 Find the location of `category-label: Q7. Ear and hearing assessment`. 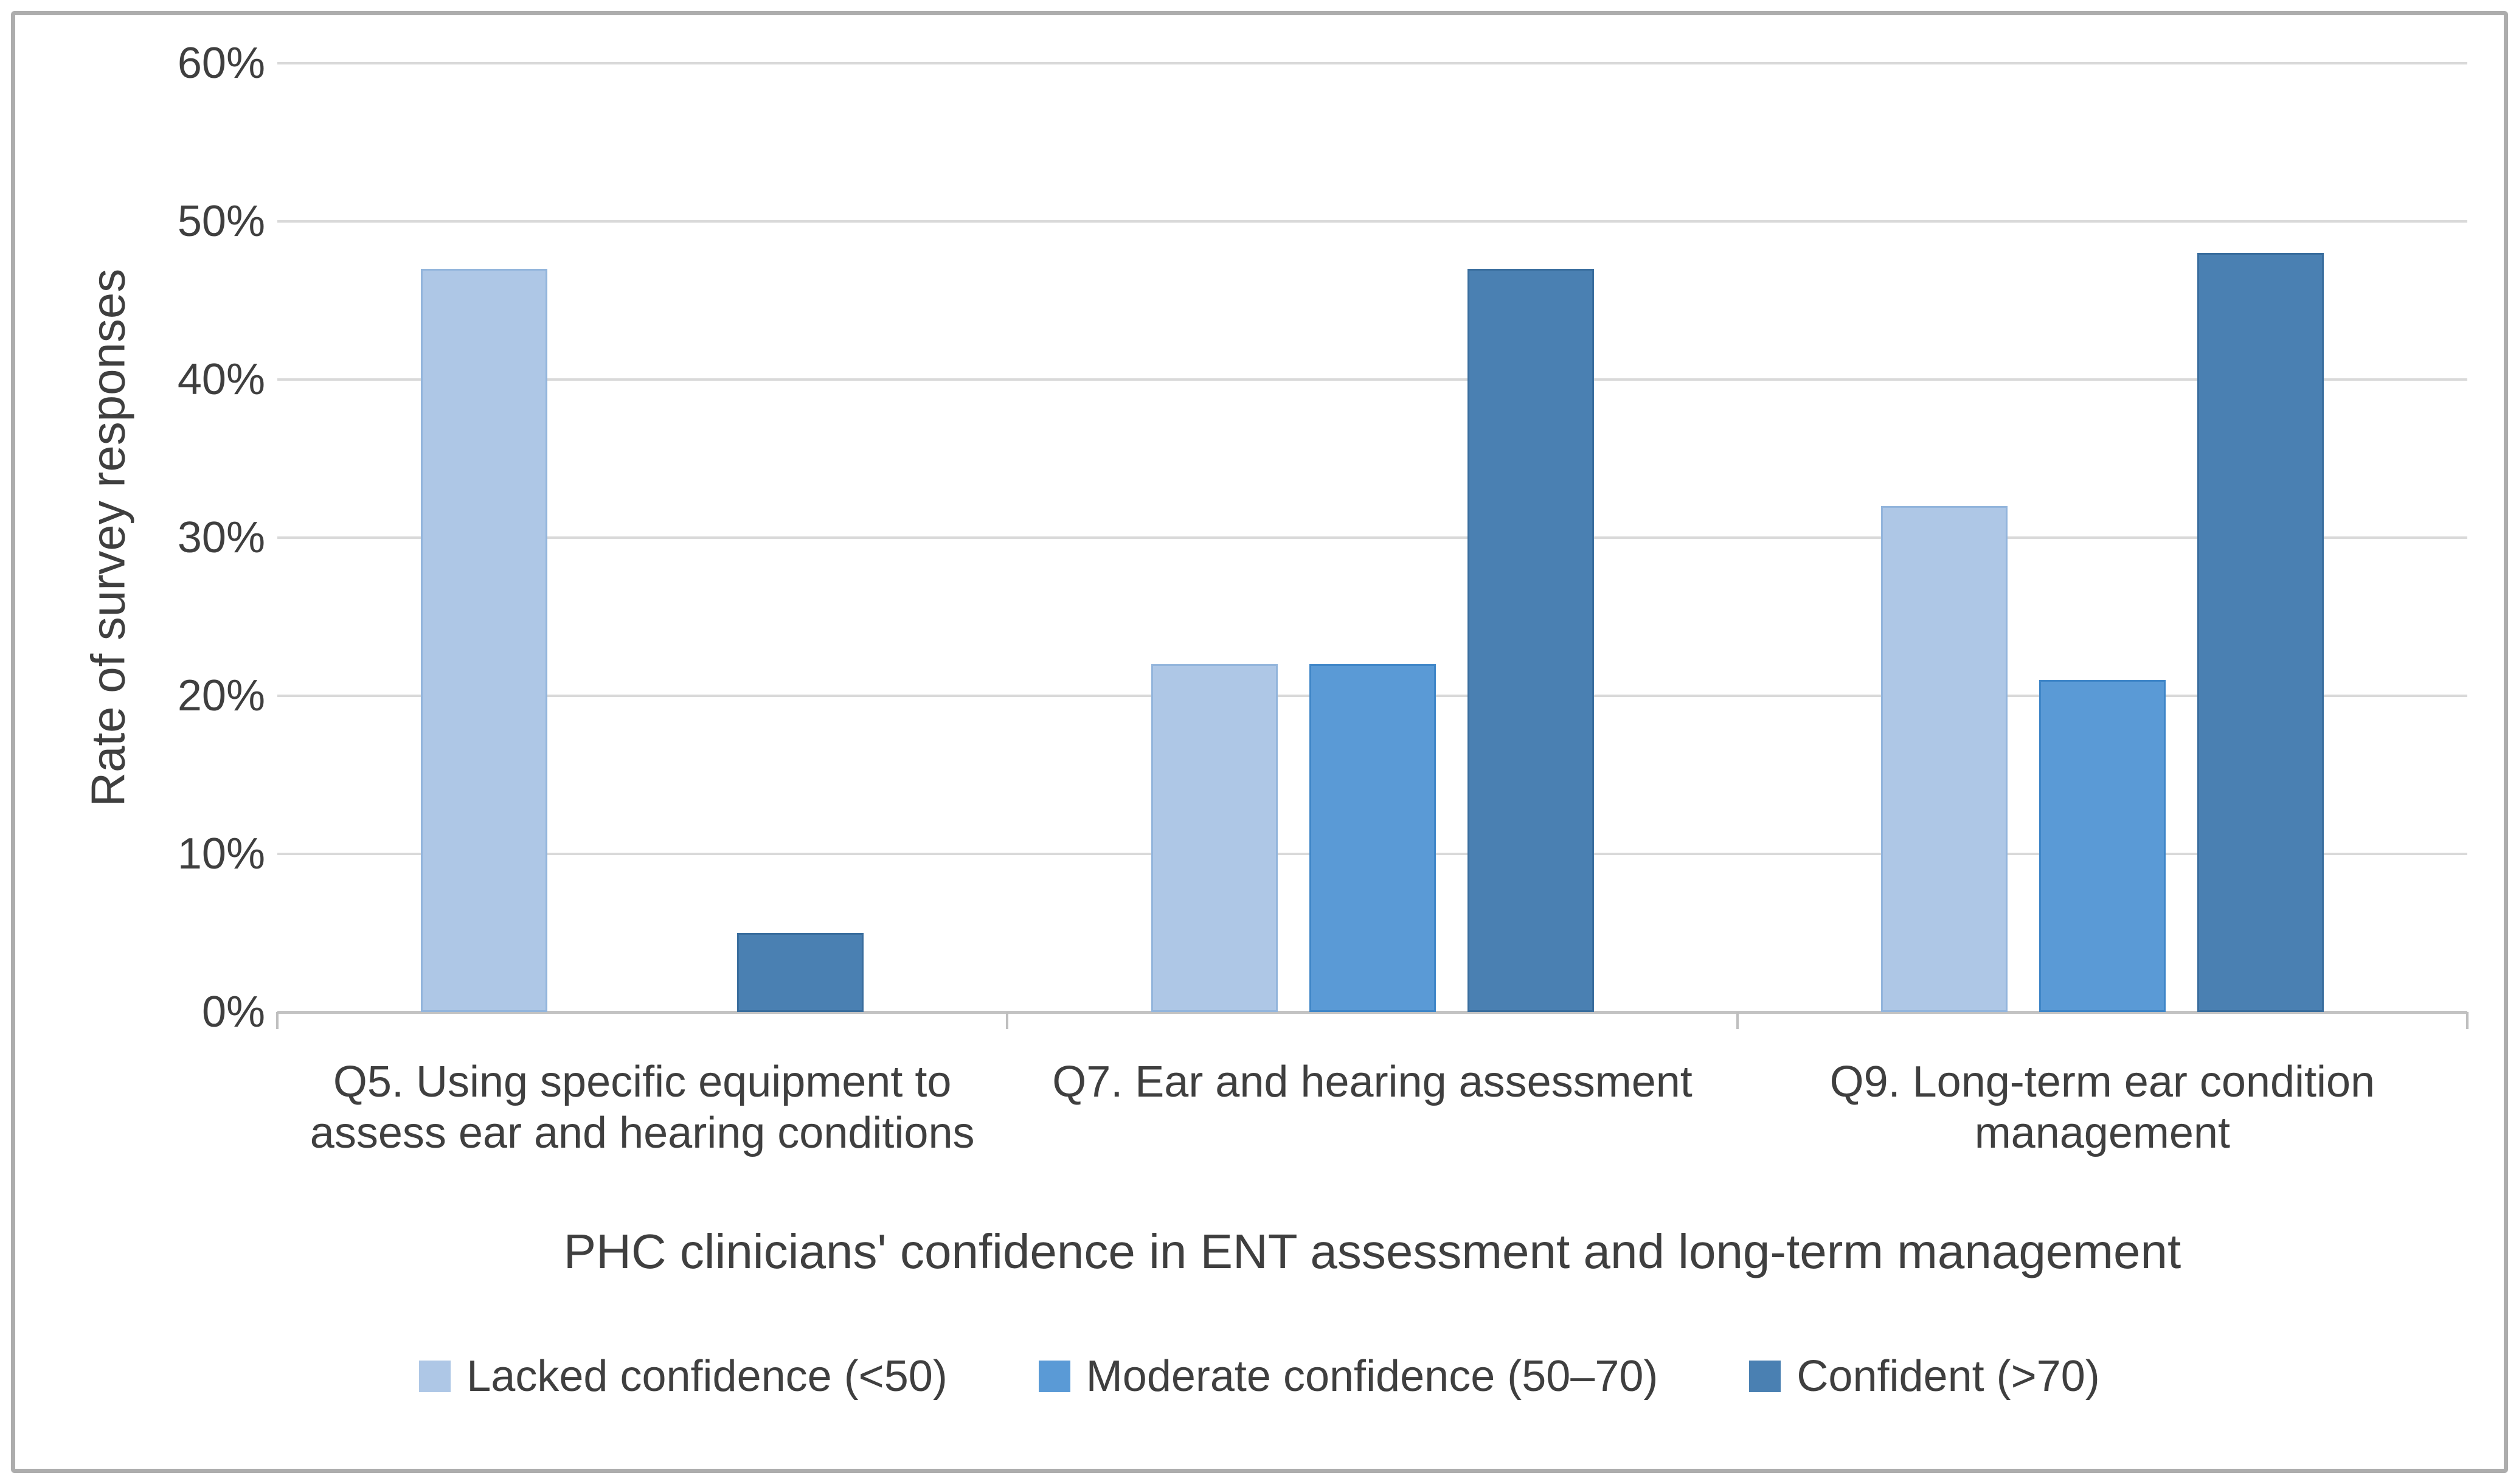

category-label: Q7. Ear and hearing assessment is located at coordinates (1372, 1082).